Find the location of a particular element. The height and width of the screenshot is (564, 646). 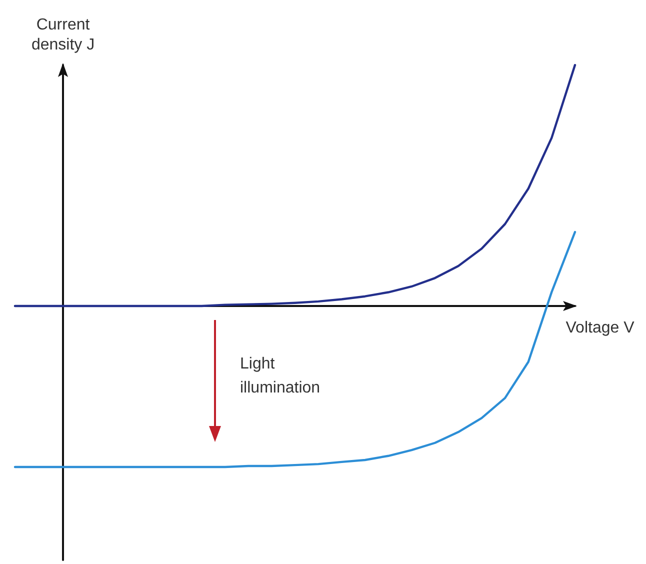

y-axis-title: Current density J is located at coordinates (63, 35).